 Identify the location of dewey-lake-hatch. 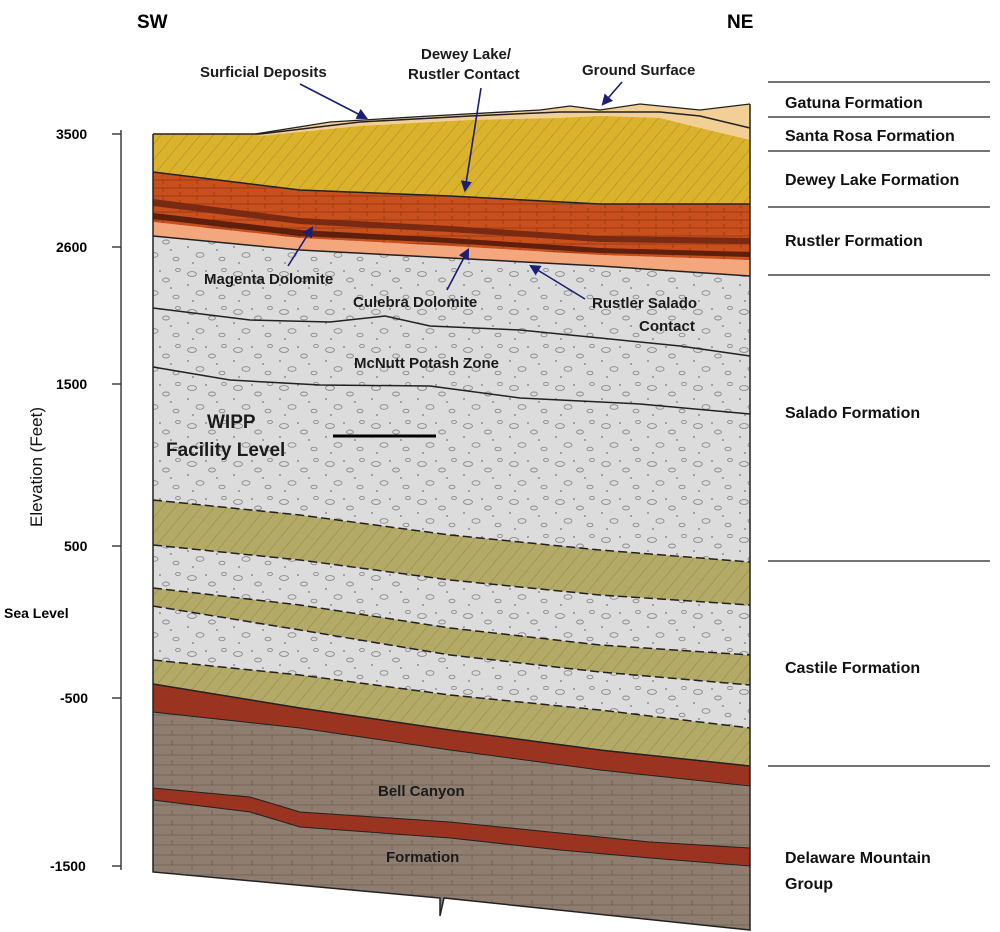
(451, 158).